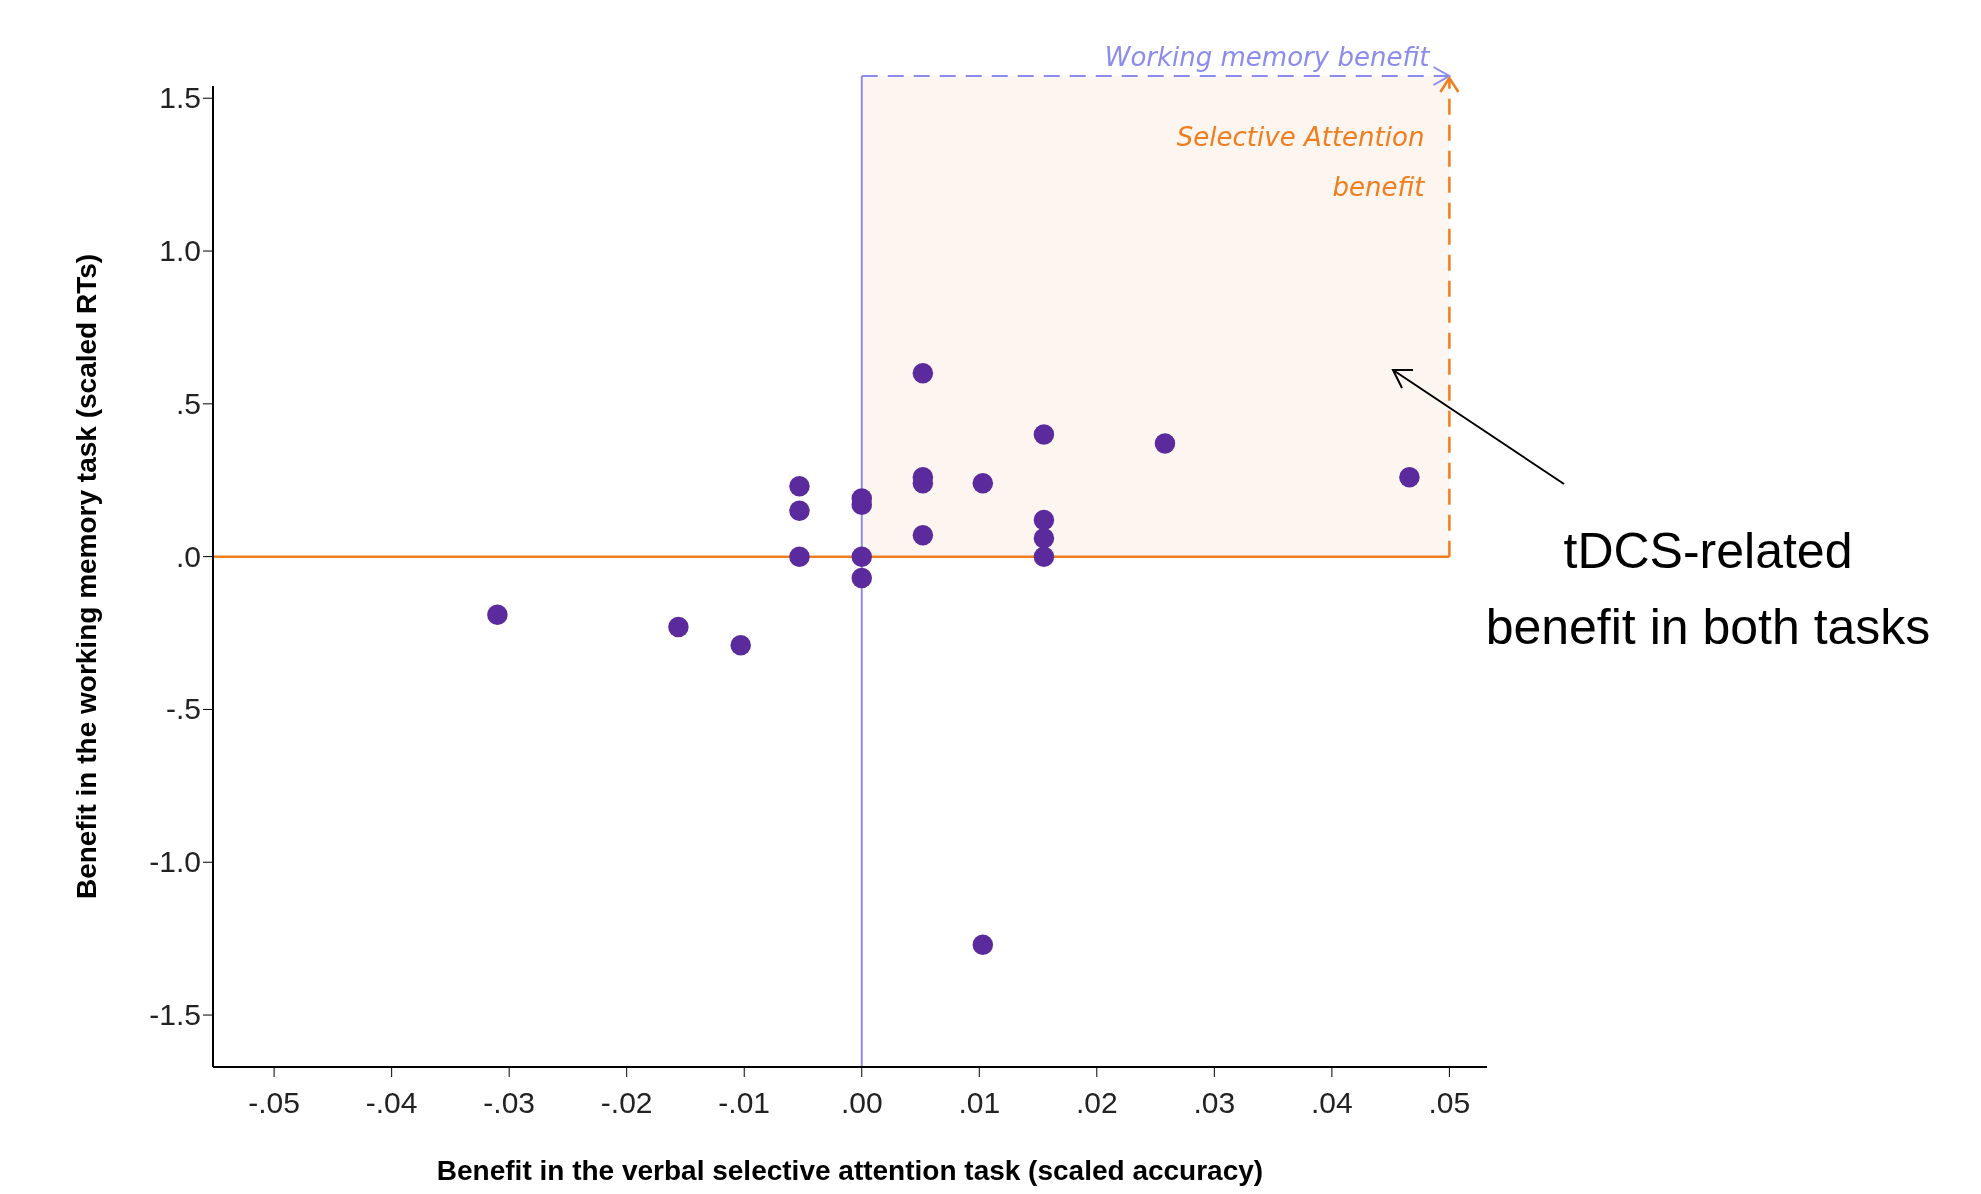 The image size is (1981, 1194). What do you see at coordinates (86, 576) in the screenshot?
I see `y-axis-title: Benefit in the working memory task (scaled RTs)` at bounding box center [86, 576].